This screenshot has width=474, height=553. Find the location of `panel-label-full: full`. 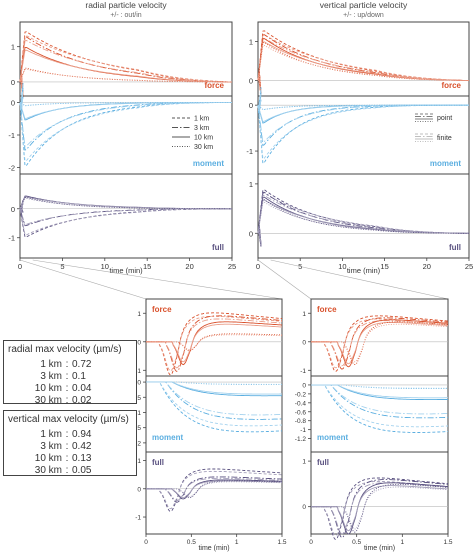

panel-label-full: full is located at coordinates (455, 247).